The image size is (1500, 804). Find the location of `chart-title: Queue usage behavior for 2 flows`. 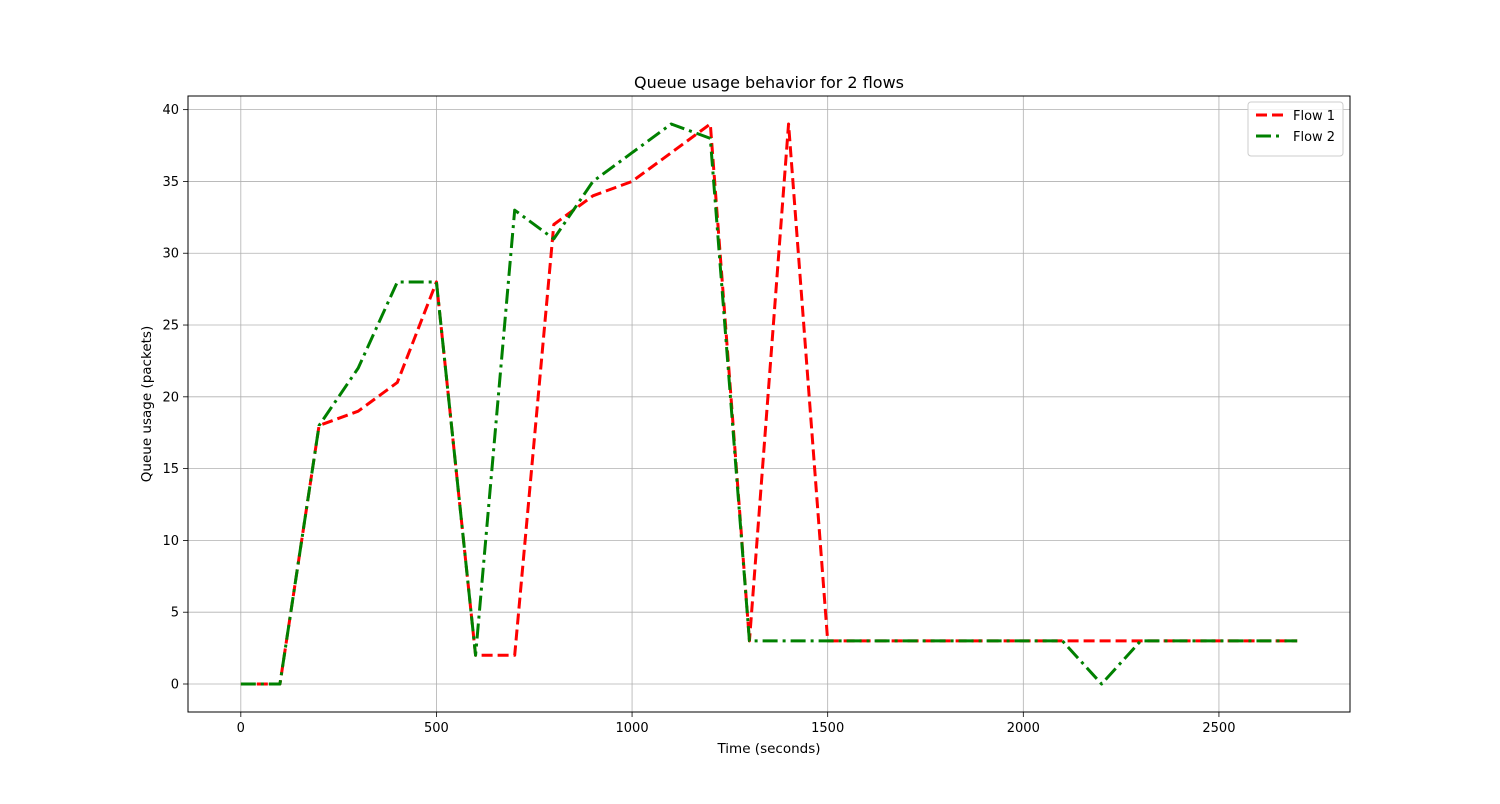

chart-title: Queue usage behavior for 2 flows is located at coordinates (769, 82).